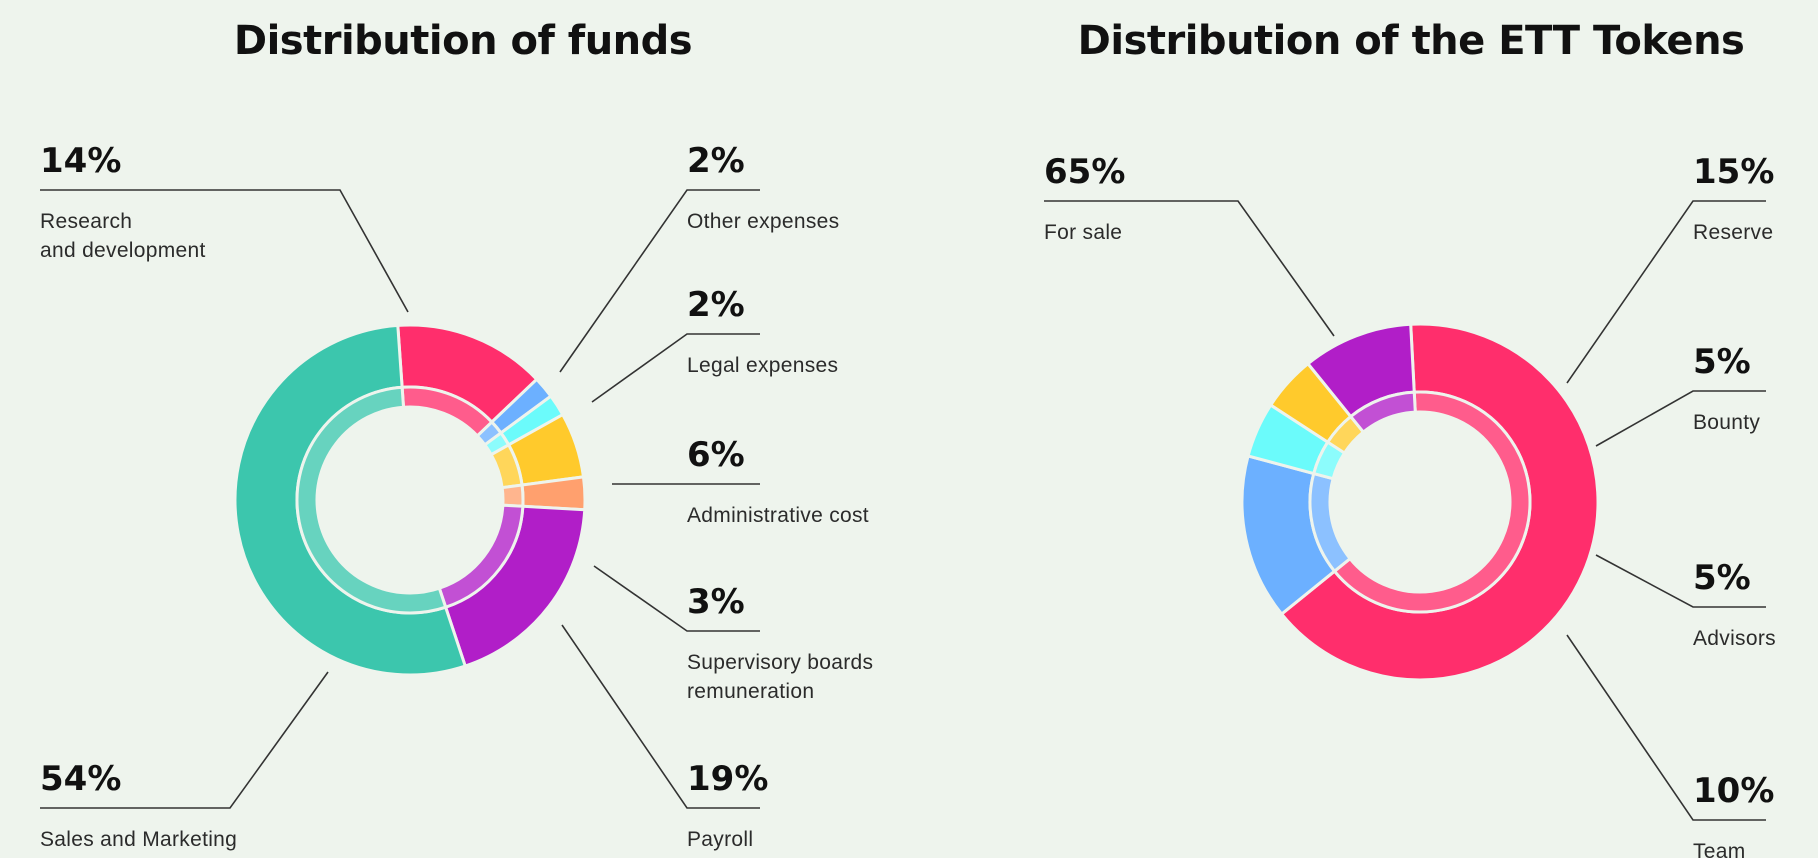 The width and height of the screenshot is (1818, 858). Describe the element at coordinates (727, 779) in the screenshot. I see `value-label-payroll: 19%` at that location.